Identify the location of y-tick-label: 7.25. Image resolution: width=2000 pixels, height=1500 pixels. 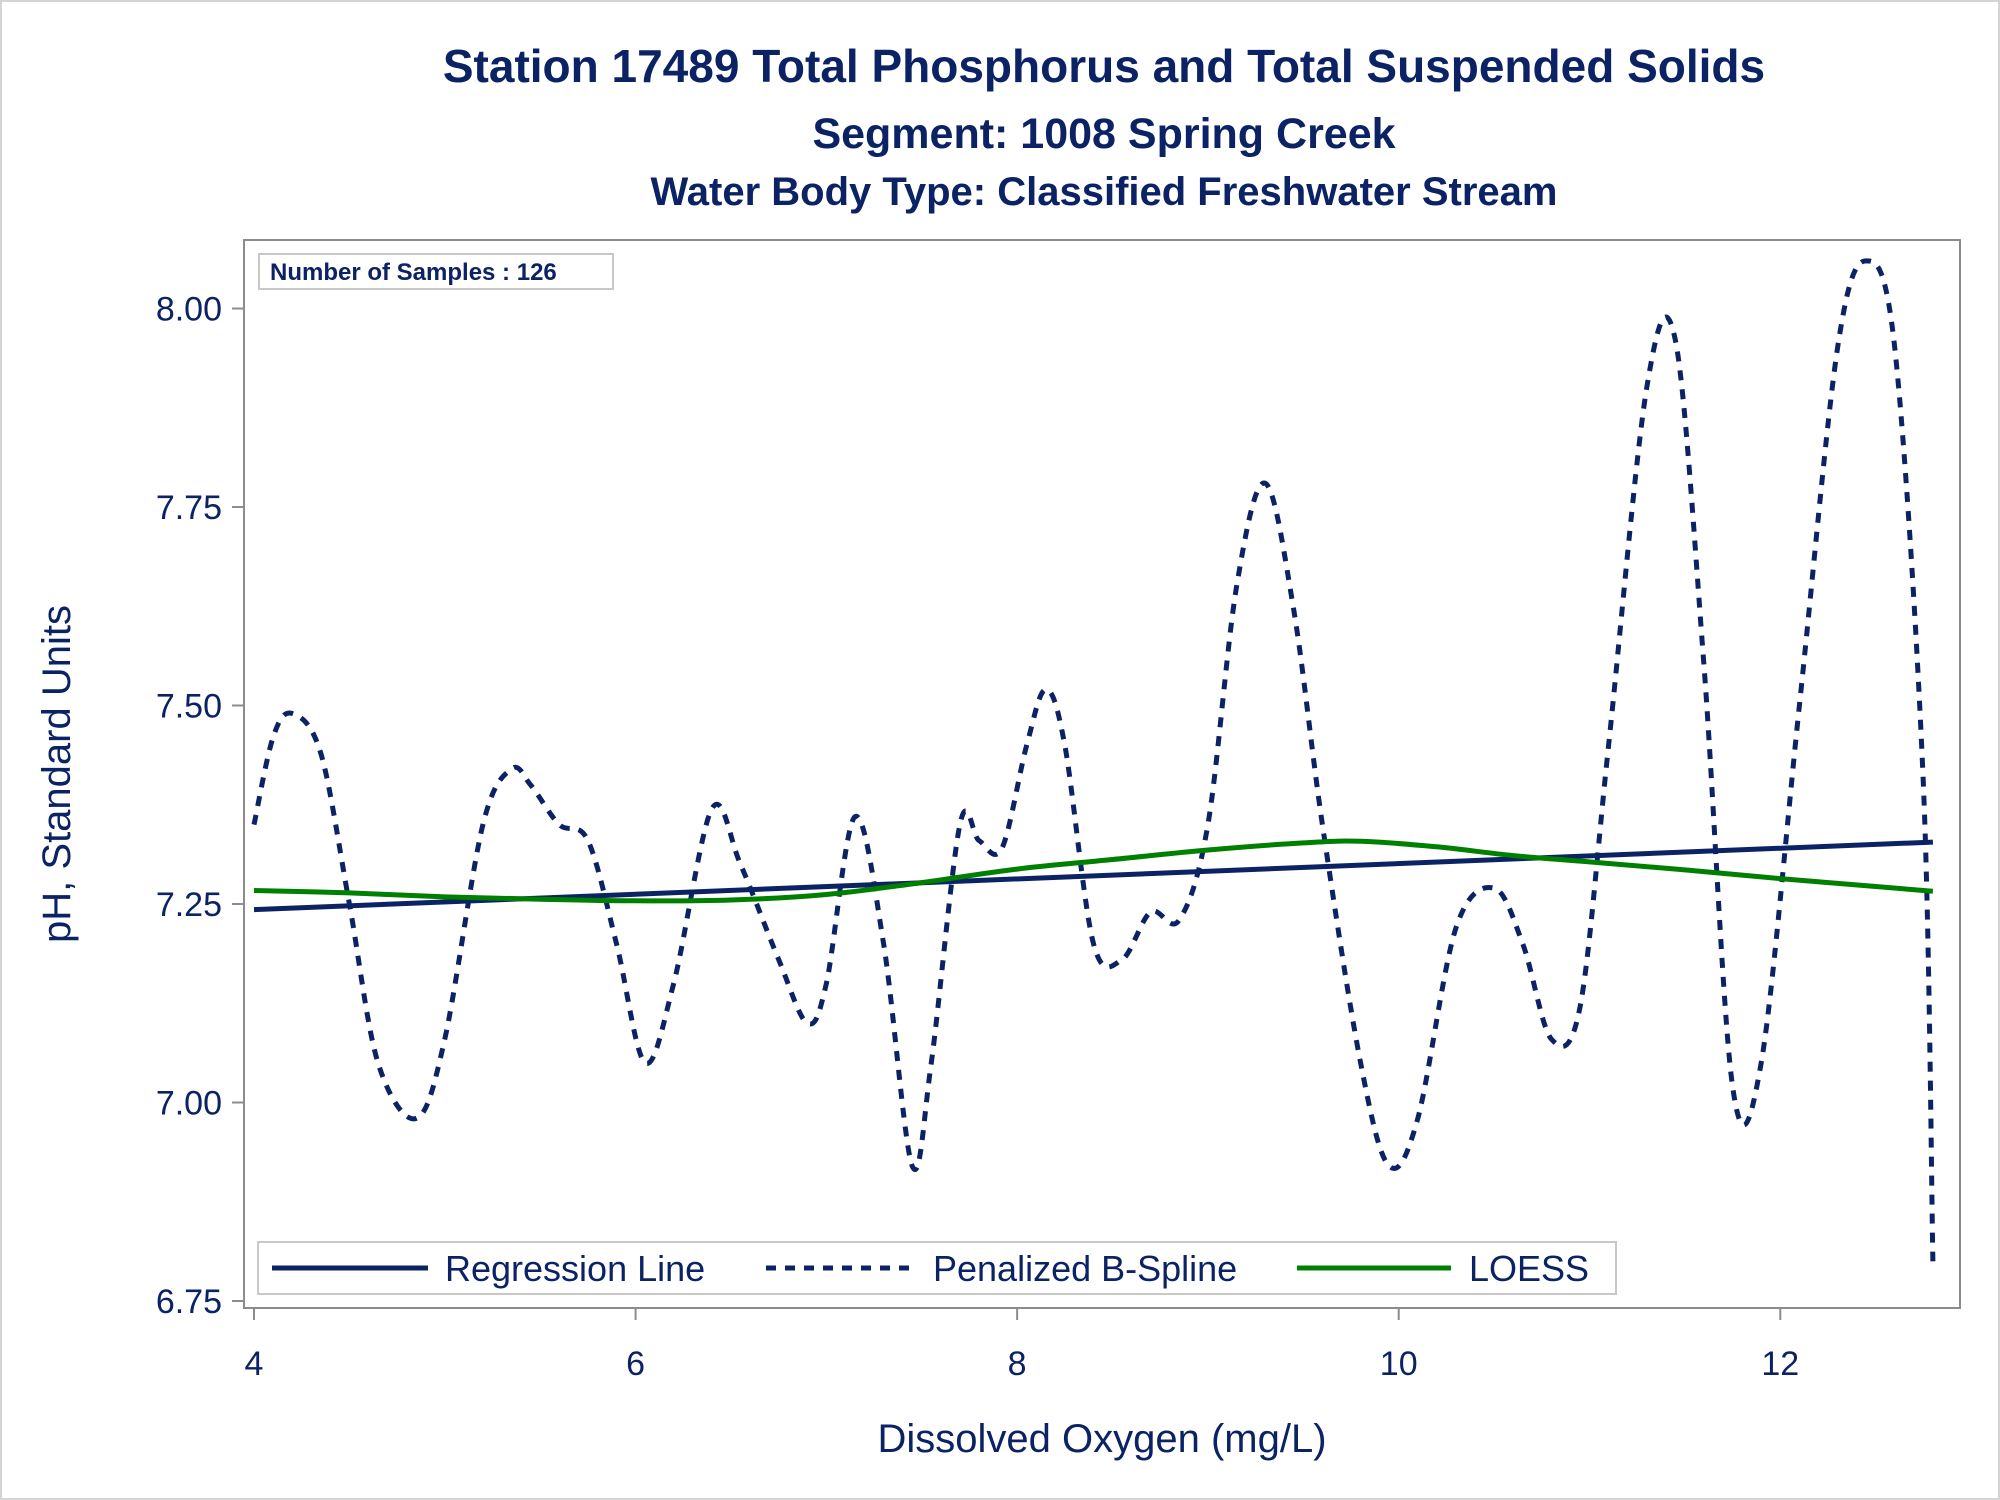
(189, 905).